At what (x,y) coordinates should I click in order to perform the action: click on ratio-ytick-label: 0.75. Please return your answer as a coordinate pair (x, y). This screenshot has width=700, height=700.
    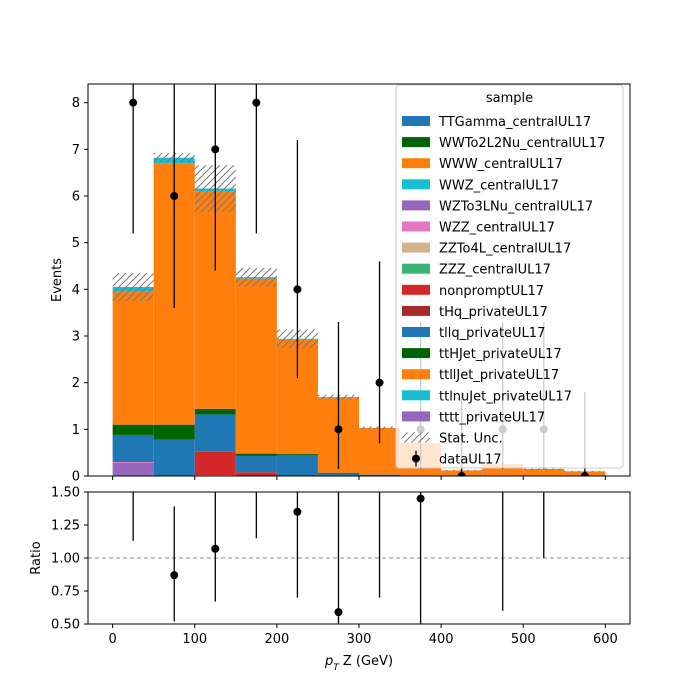
    Looking at the image, I should click on (65, 592).